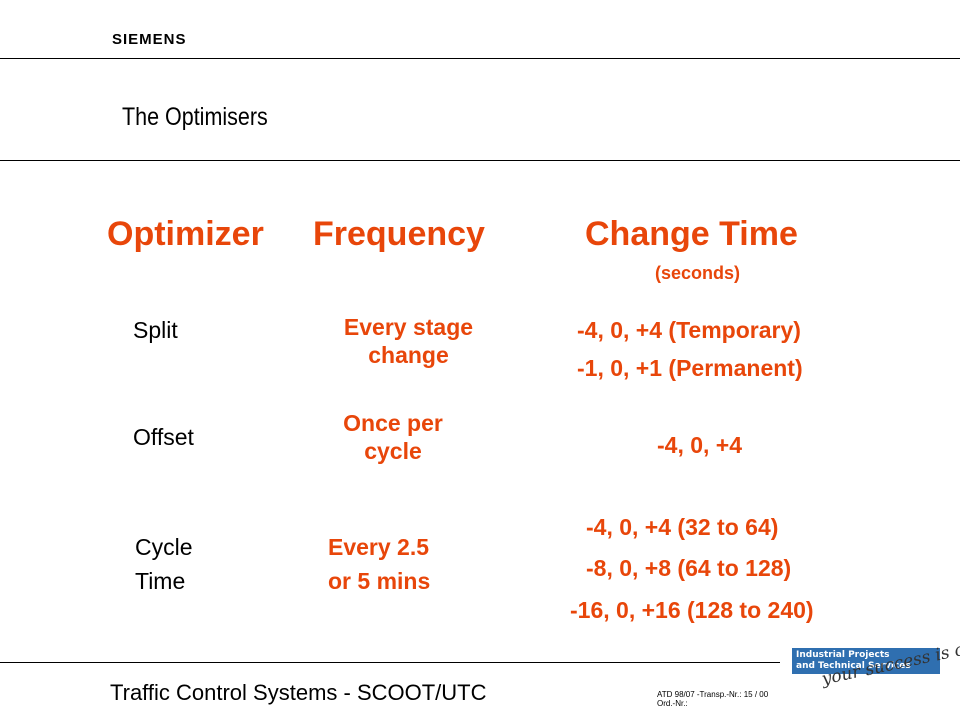 The image size is (960, 720). I want to click on siemens-logo: SIEMENS, so click(149, 39).